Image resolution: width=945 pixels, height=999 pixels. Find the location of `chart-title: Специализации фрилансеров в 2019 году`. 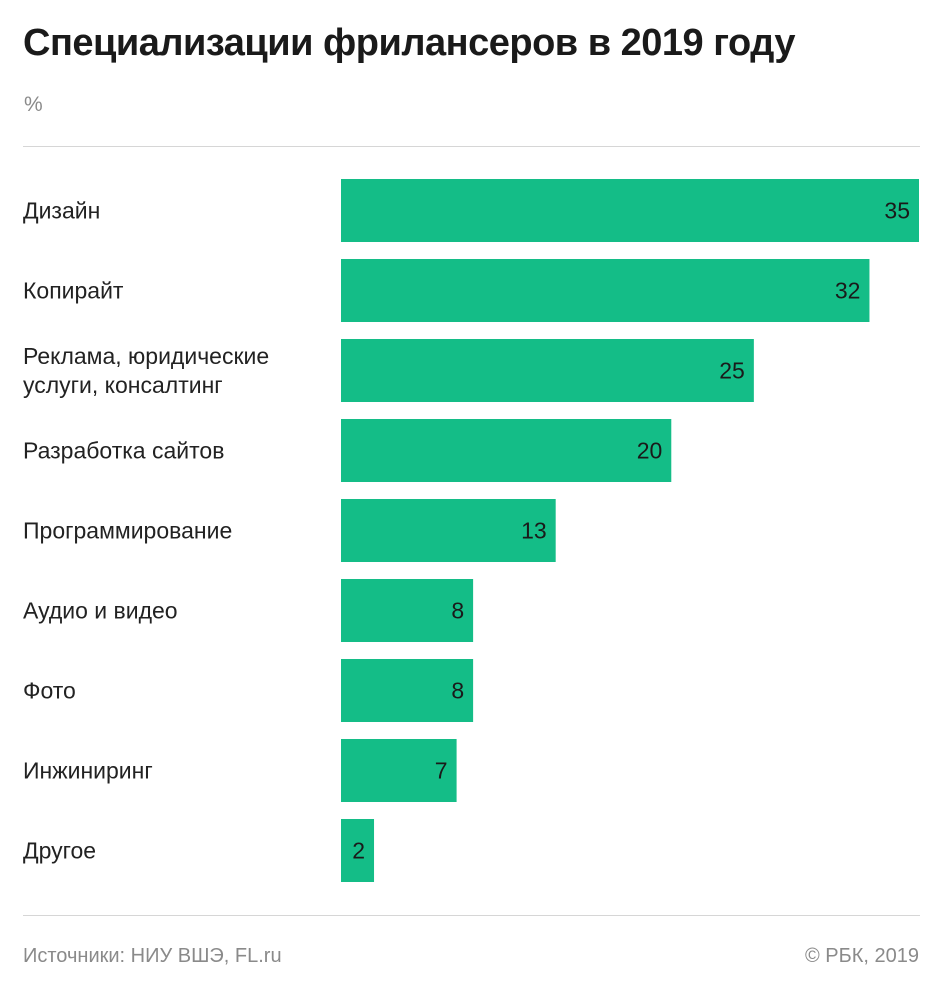

chart-title: Специализации фрилансеров в 2019 году is located at coordinates (409, 43).